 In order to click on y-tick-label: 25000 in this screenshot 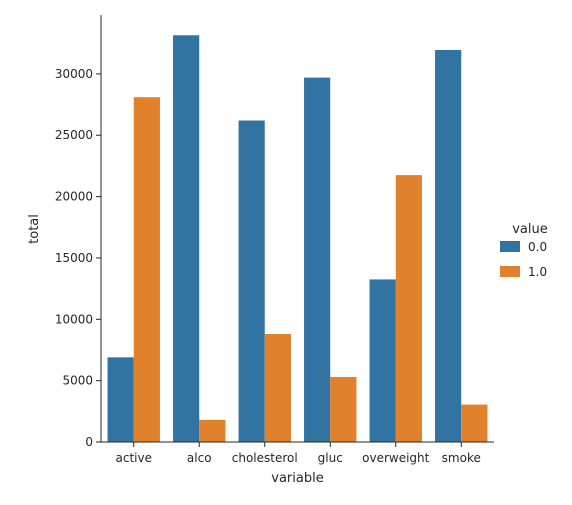, I will do `click(74, 135)`.